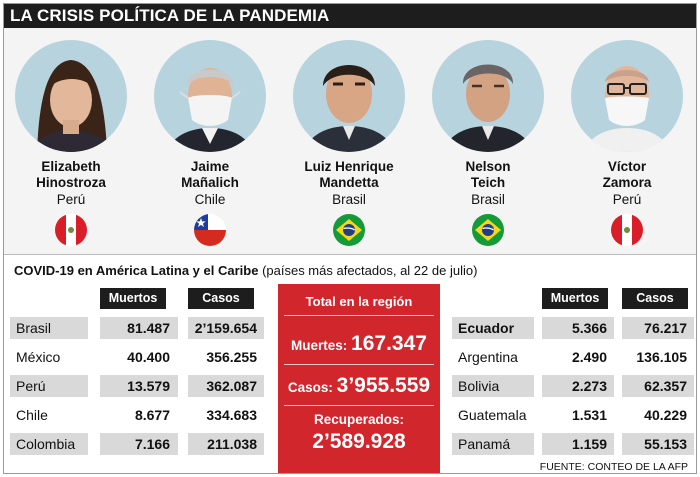 Image resolution: width=700 pixels, height=477 pixels. I want to click on total-casos-label: Casos:, so click(312, 387).